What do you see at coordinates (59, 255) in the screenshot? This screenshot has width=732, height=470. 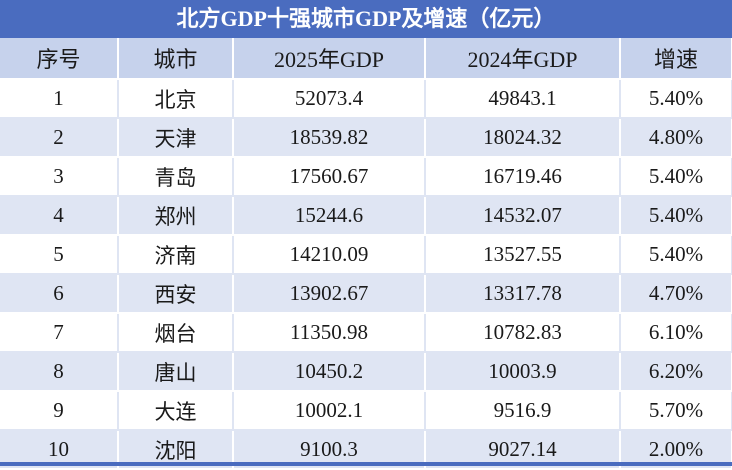 I see `table-cell: 5` at bounding box center [59, 255].